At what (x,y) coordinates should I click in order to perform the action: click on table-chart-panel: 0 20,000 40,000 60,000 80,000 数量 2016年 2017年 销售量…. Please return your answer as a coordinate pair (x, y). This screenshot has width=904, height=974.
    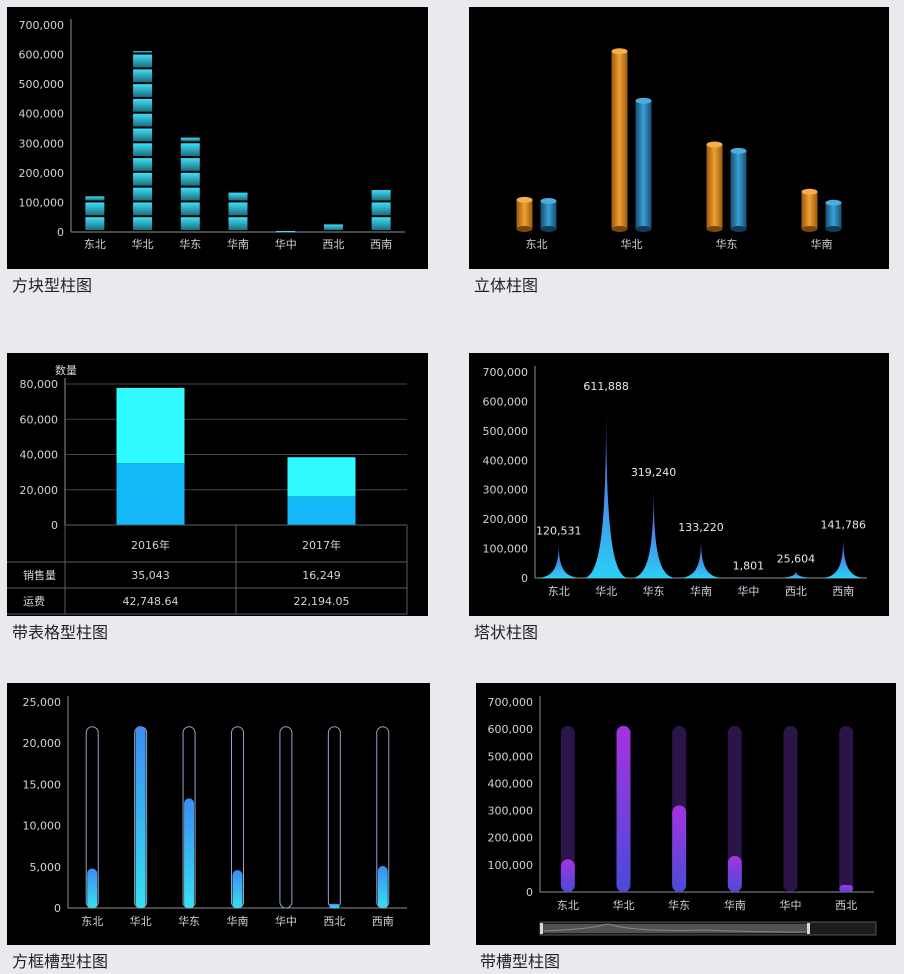
    Looking at the image, I should click on (217, 484).